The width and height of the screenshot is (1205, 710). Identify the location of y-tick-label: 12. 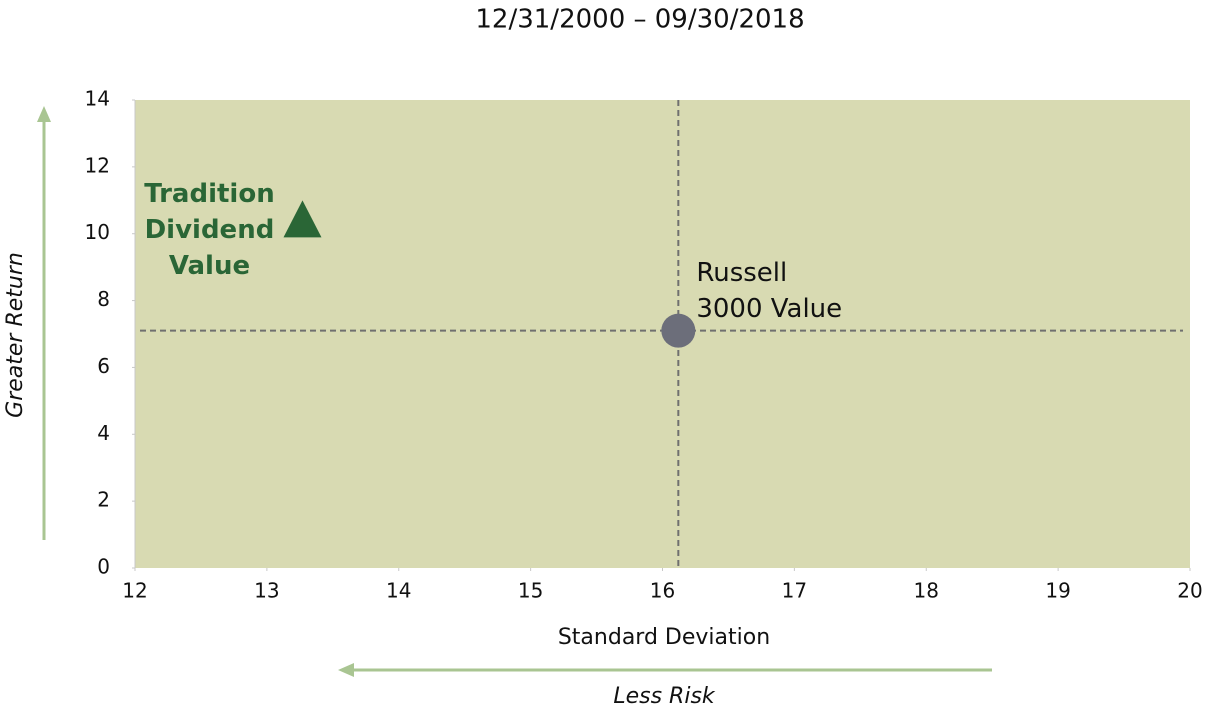
(97, 165).